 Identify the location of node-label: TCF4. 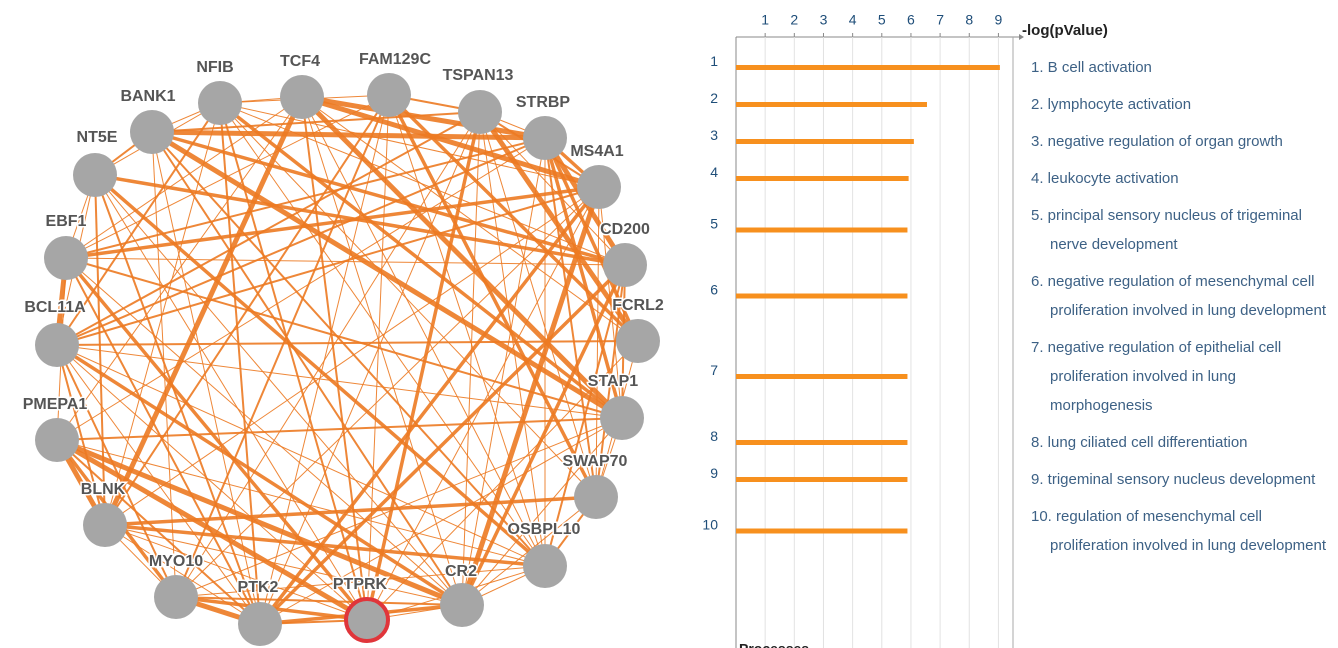
(300, 61).